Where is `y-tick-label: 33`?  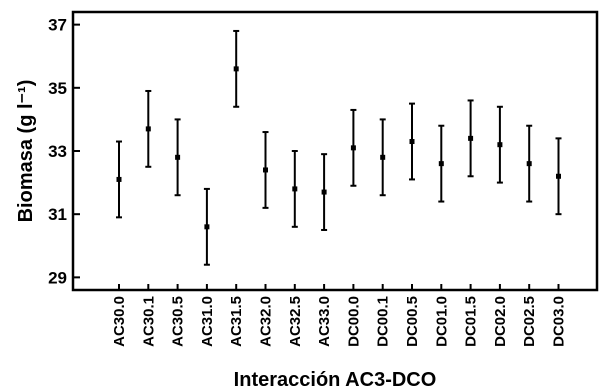 y-tick-label: 33 is located at coordinates (57, 151).